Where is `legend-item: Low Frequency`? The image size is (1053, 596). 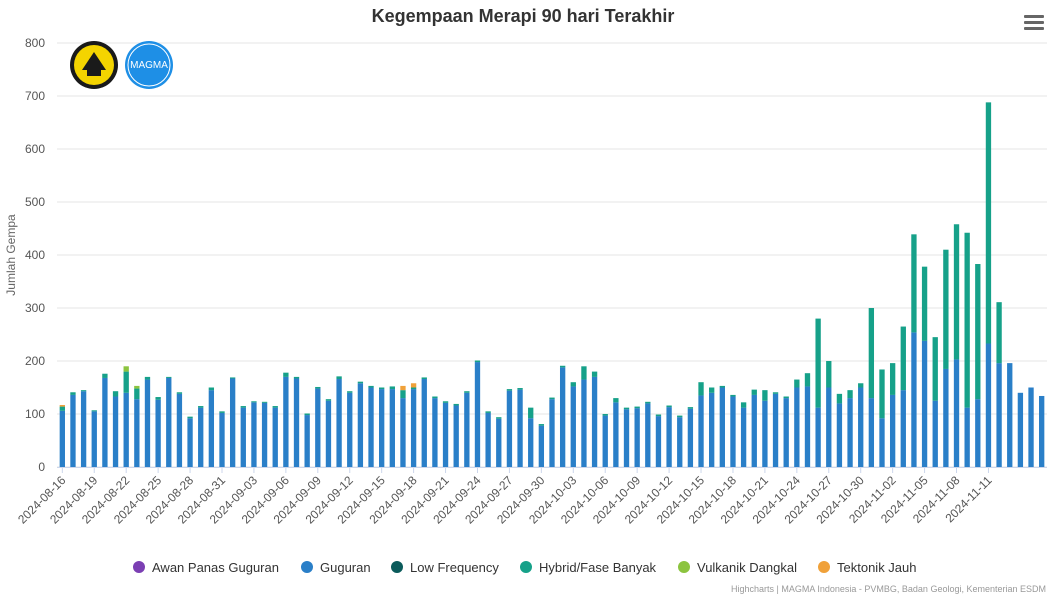 legend-item: Low Frequency is located at coordinates (445, 567).